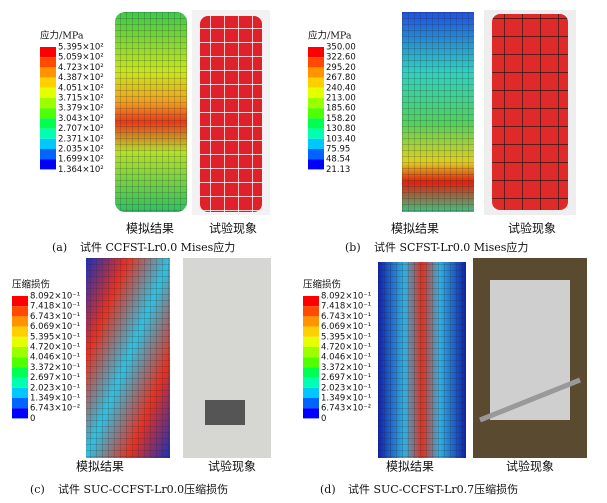 The width and height of the screenshot is (607, 503). I want to click on legend-label: 4.387×10², so click(81, 78).